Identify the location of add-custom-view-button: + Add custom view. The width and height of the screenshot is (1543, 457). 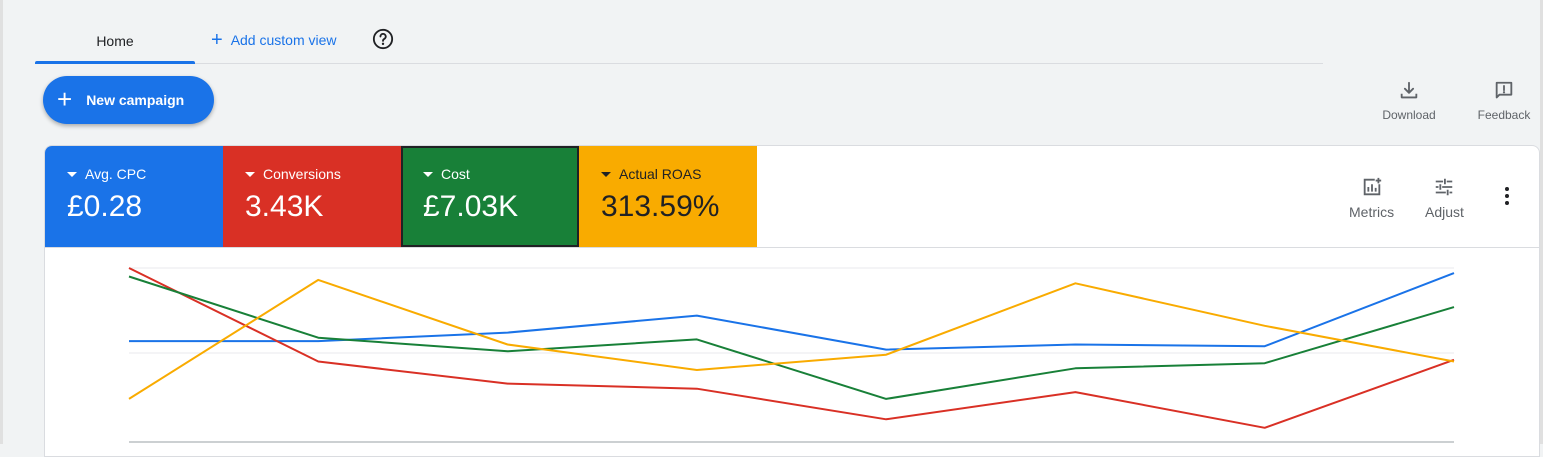
(274, 39).